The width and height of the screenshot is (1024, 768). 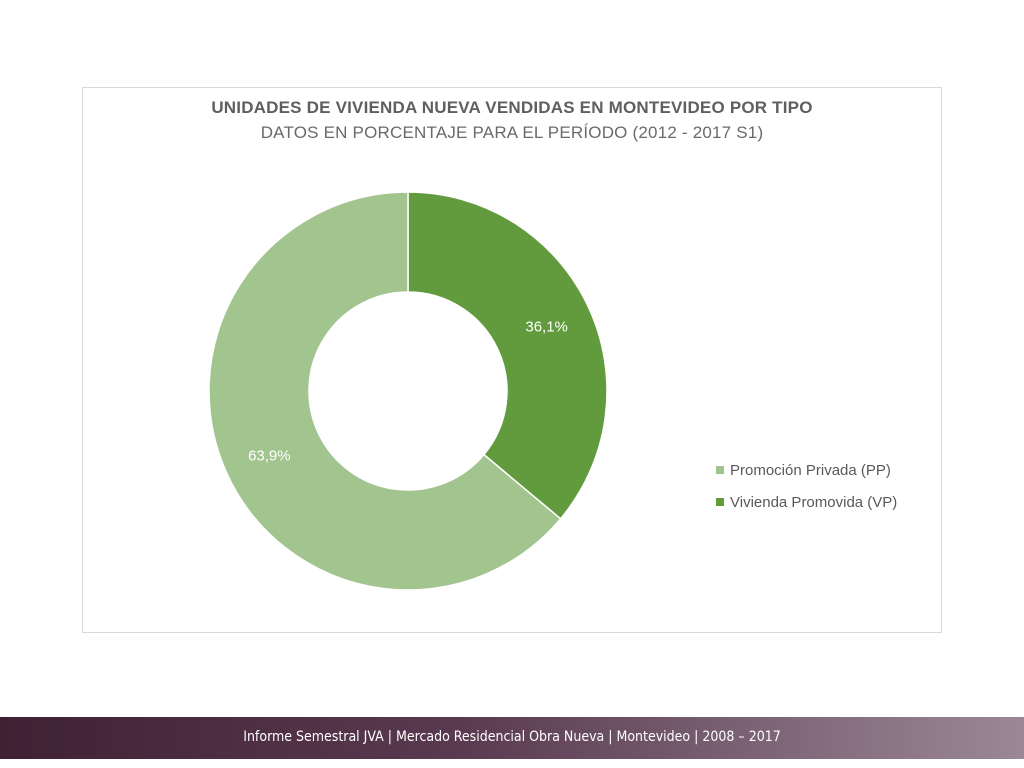 I want to click on legend-label-vp: Vivienda Promovida (VP), so click(x=814, y=502).